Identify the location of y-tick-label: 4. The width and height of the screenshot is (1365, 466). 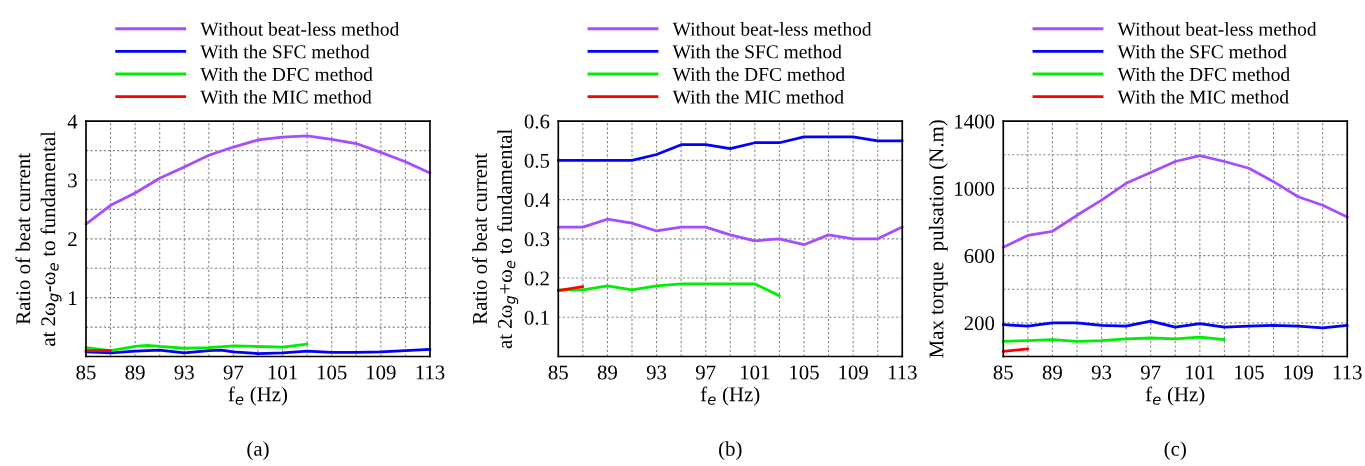
(72, 121).